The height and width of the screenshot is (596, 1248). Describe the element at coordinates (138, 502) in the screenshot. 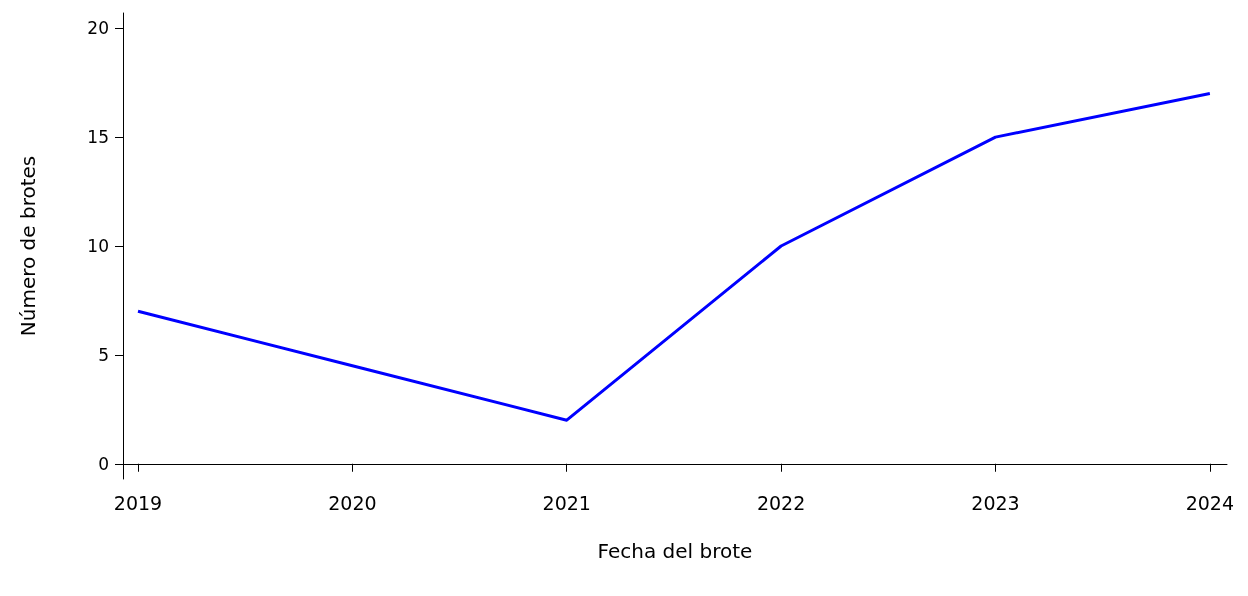

I see `x-tick-label: 2019` at that location.